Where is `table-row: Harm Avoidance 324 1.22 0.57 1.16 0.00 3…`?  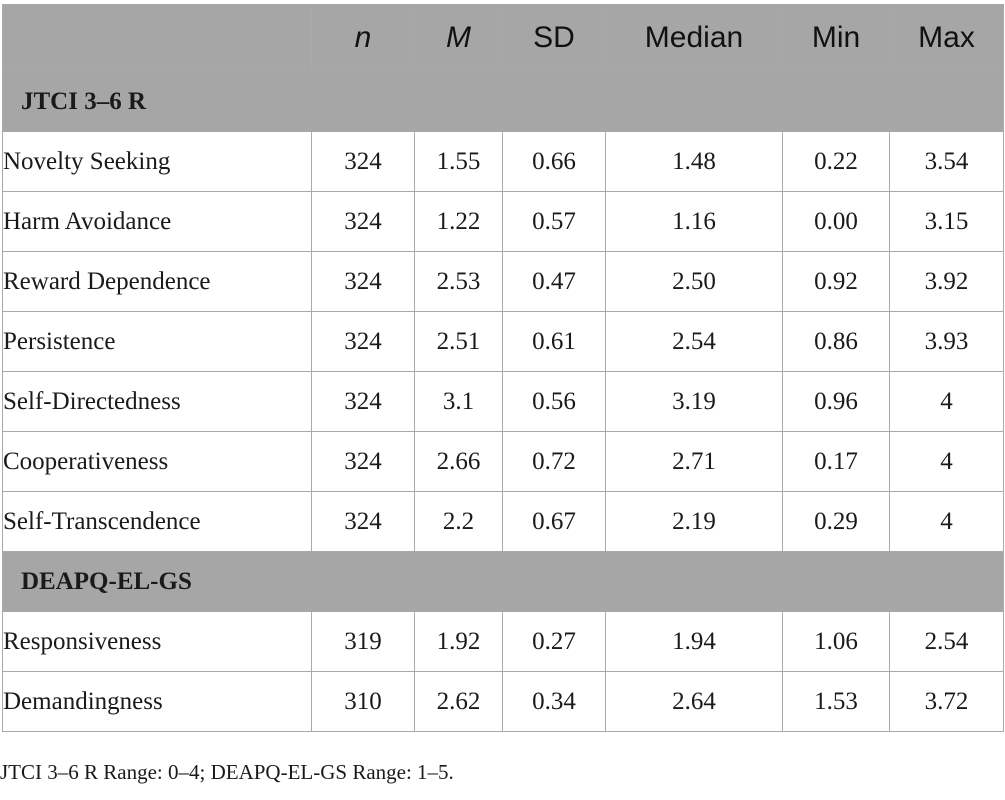
table-row: Harm Avoidance 324 1.22 0.57 1.16 0.00 3… is located at coordinates (503, 221).